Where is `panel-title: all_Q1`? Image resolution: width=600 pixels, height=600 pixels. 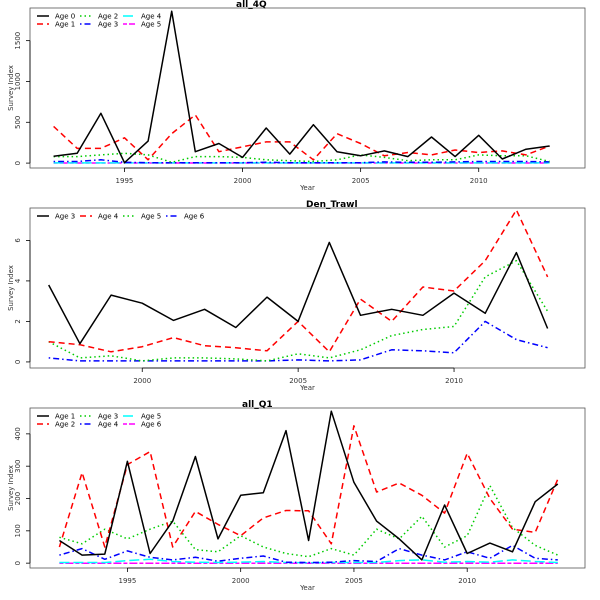
panel-title: all_Q1 is located at coordinates (257, 405).